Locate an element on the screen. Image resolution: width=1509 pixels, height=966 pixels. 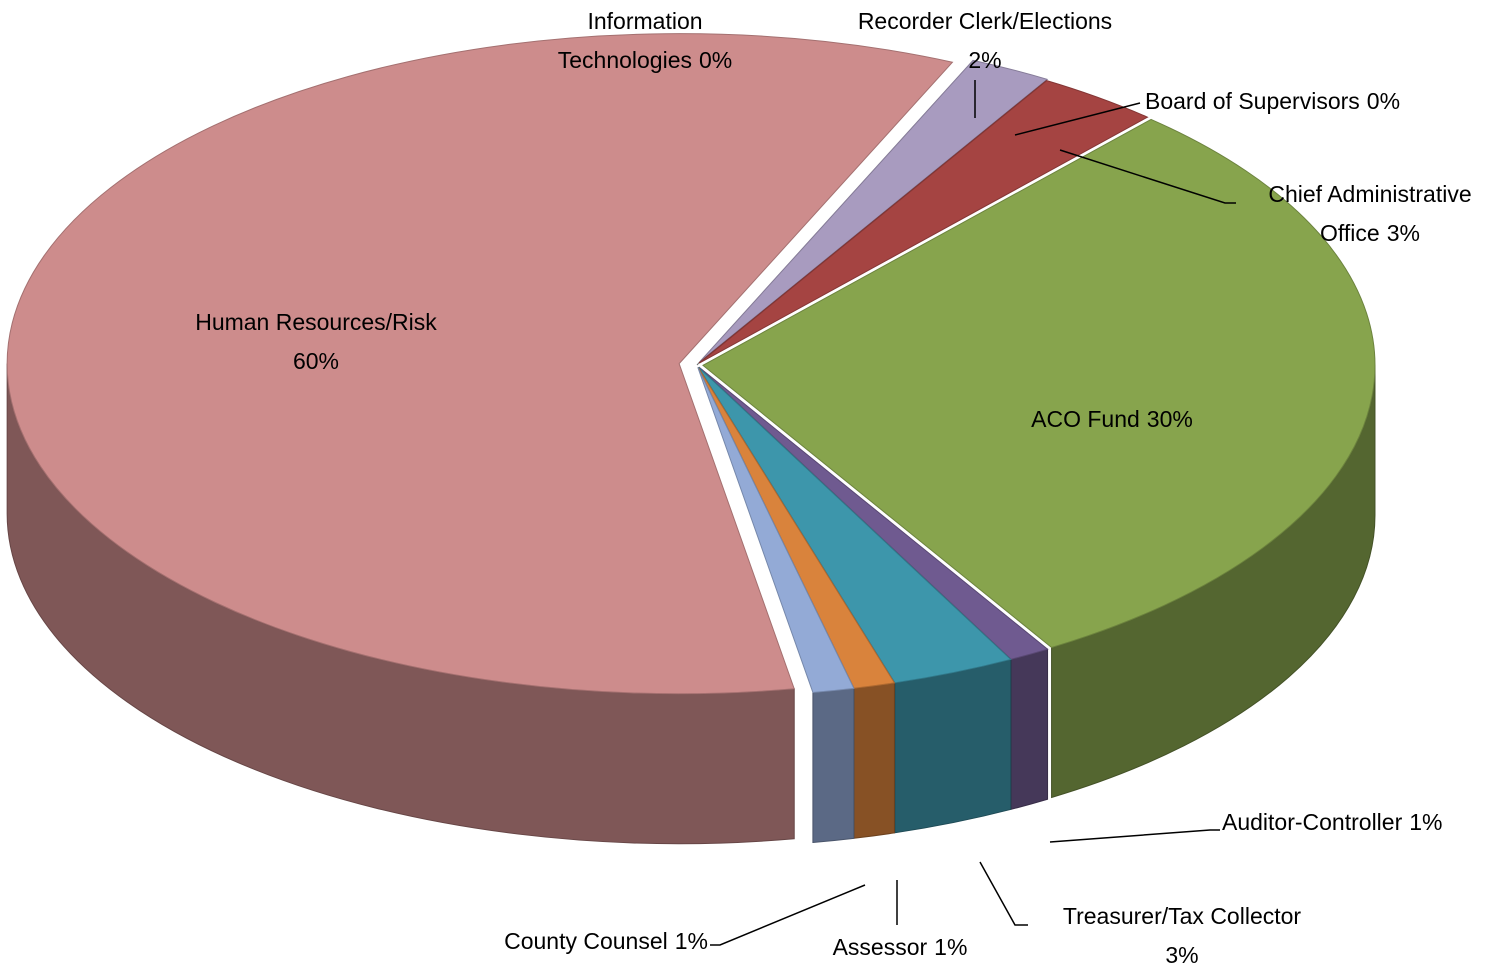
slice-label: ACO Fund 30% is located at coordinates (1112, 419).